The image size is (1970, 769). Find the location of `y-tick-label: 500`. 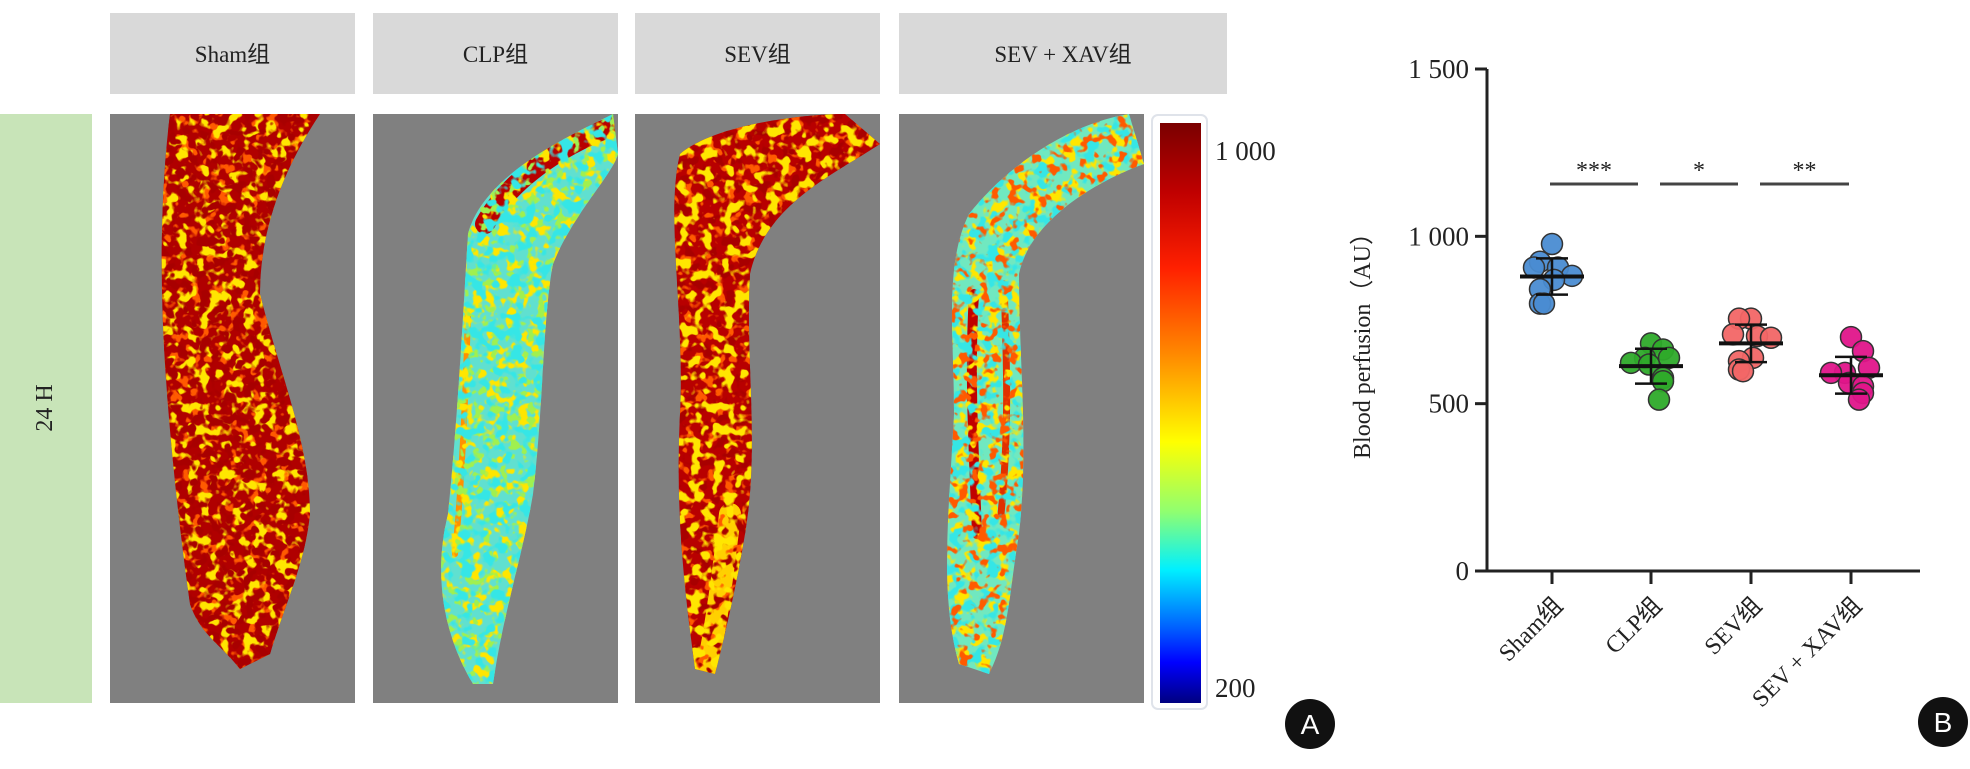

y-tick-label: 500 is located at coordinates (1449, 404).